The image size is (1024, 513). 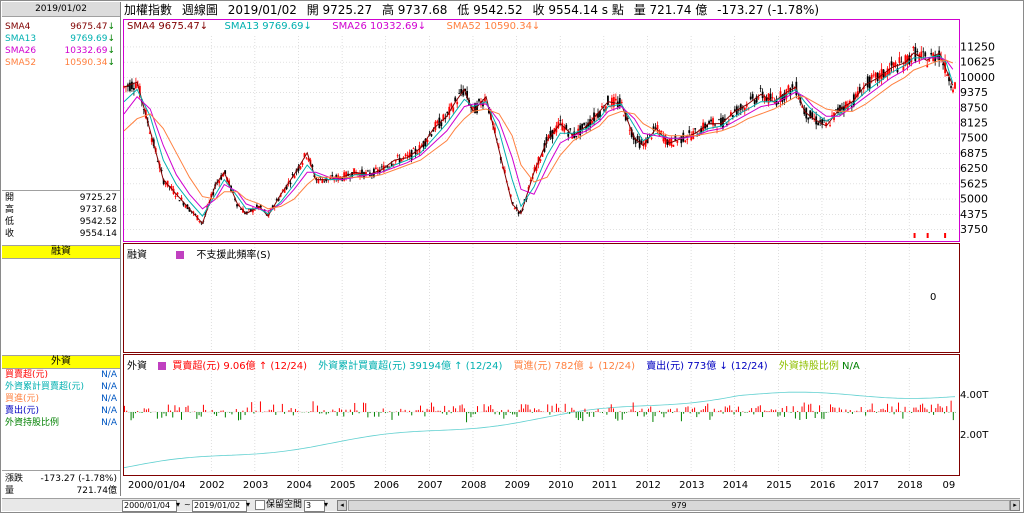 What do you see at coordinates (284, 505) in the screenshot?
I see `keep-space-label: 保留空間` at bounding box center [284, 505].